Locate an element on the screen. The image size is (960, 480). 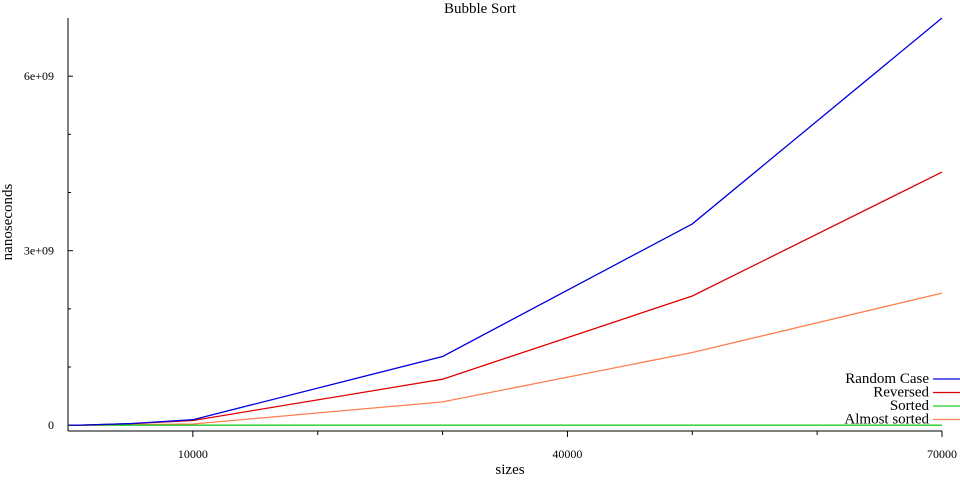
x-tick-label: 40000 is located at coordinates (567, 454).